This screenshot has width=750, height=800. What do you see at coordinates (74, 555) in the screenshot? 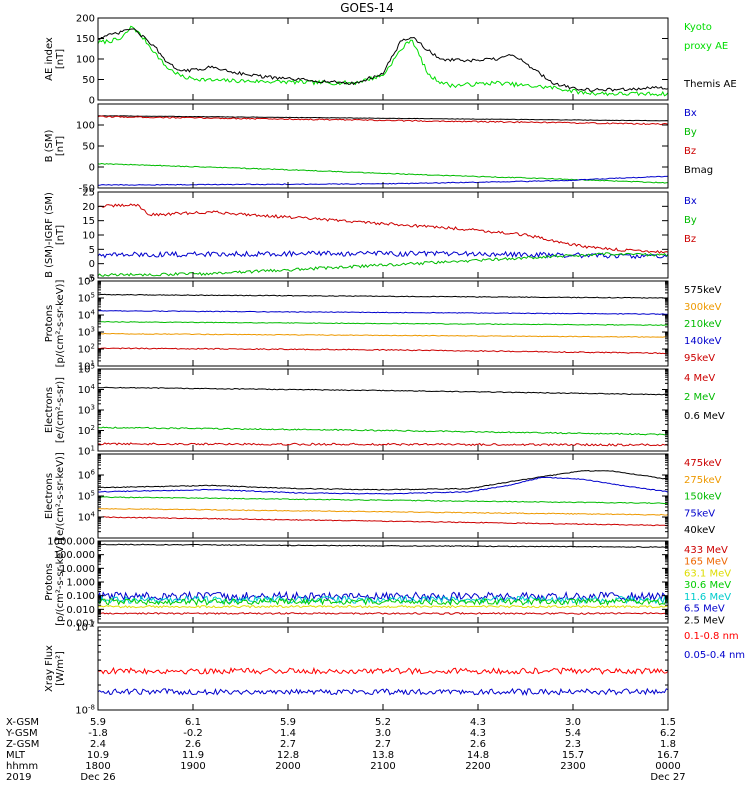
I see `ytick-label: 100.000` at bounding box center [74, 555].